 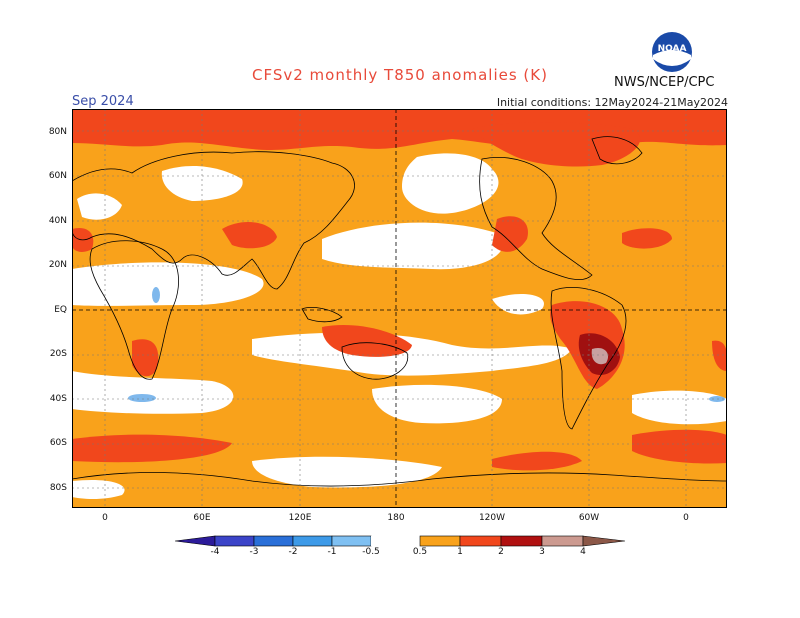 I want to click on lon-label: 60E, so click(x=202, y=518).